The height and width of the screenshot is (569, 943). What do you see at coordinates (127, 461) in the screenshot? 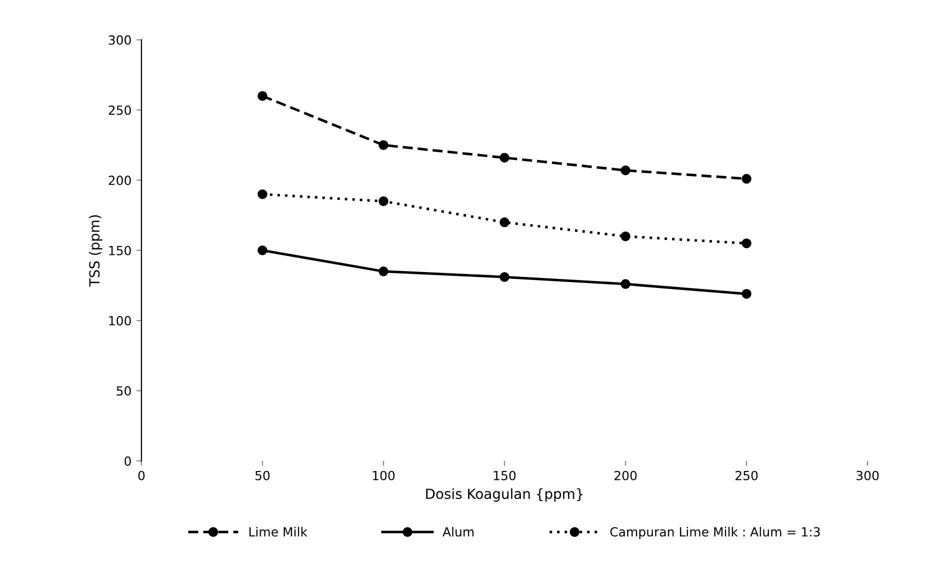
I see `y-tick-label: 0` at bounding box center [127, 461].